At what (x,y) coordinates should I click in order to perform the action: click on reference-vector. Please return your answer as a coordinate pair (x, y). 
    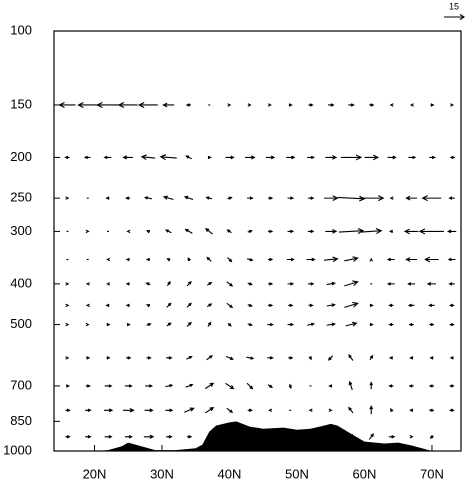
    Looking at the image, I should click on (455, 17).